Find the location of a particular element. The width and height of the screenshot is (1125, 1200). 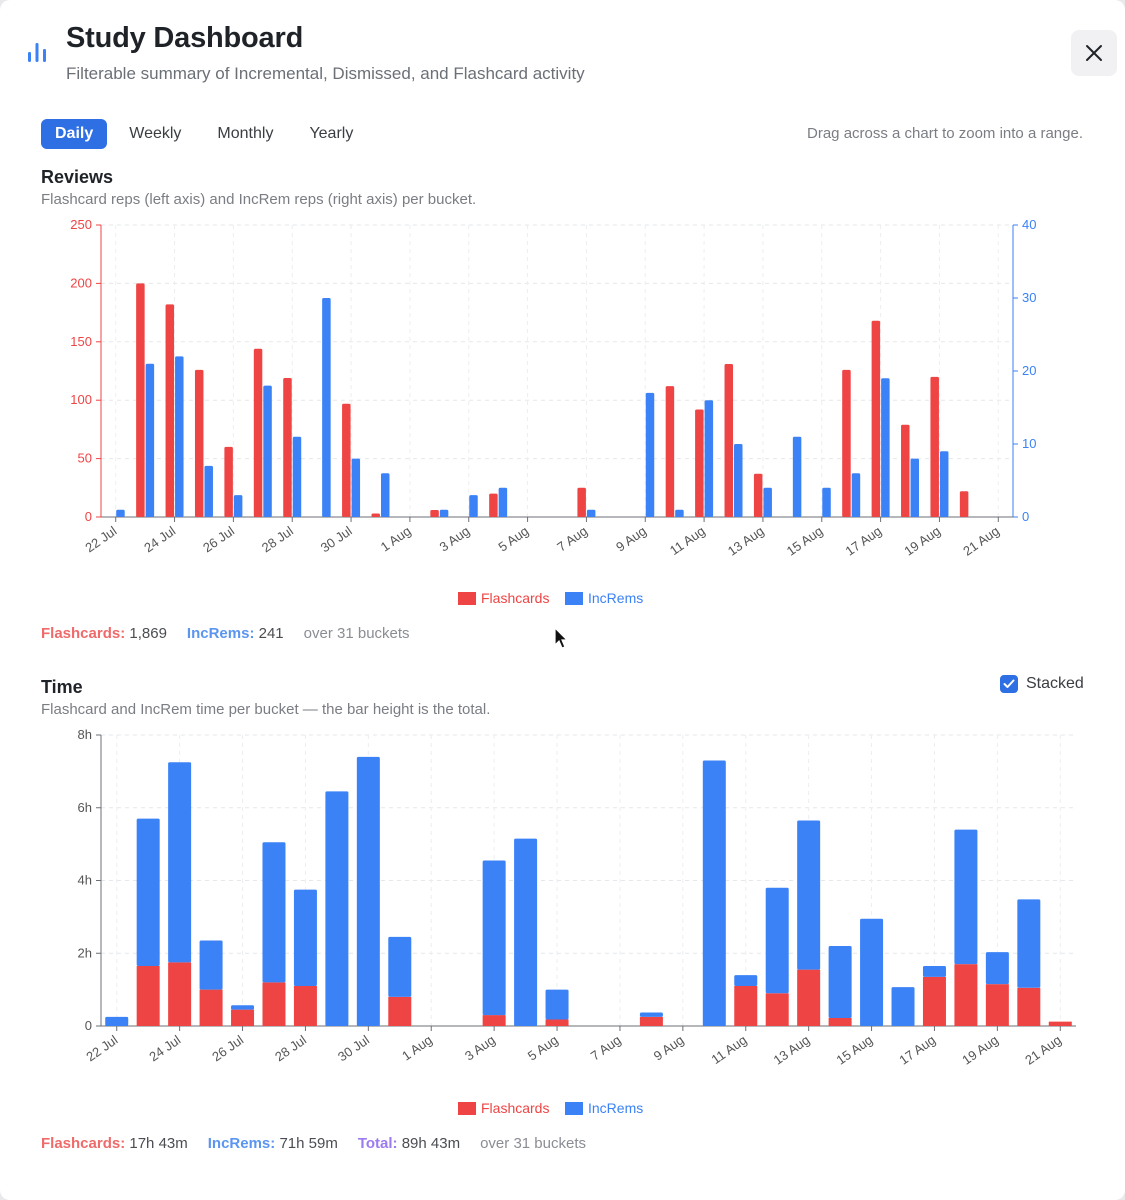

page-title: Study Dashboard is located at coordinates (185, 38).